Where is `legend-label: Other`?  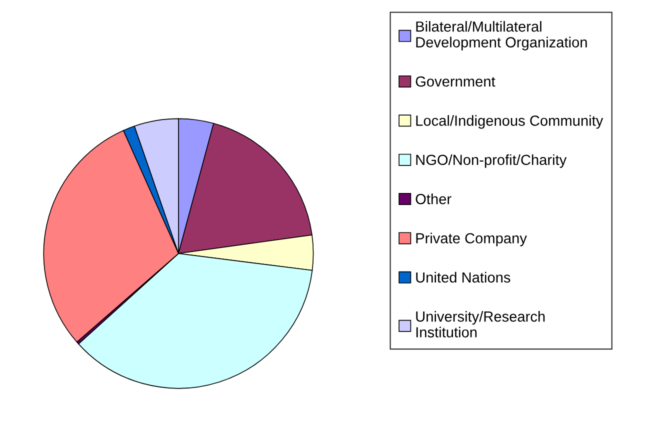 legend-label: Other is located at coordinates (434, 199).